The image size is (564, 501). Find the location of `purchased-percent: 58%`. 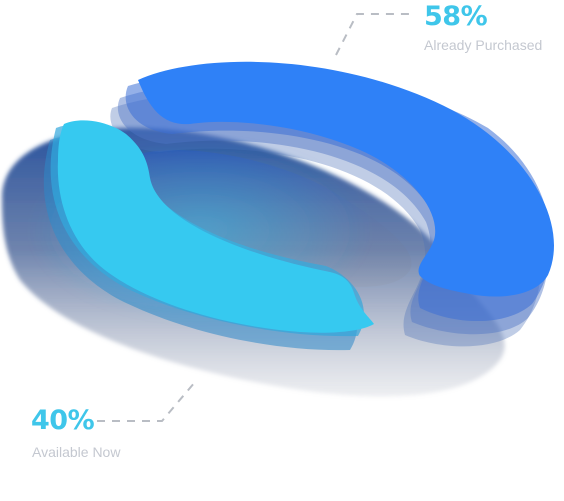

purchased-percent: 58% is located at coordinates (456, 16).